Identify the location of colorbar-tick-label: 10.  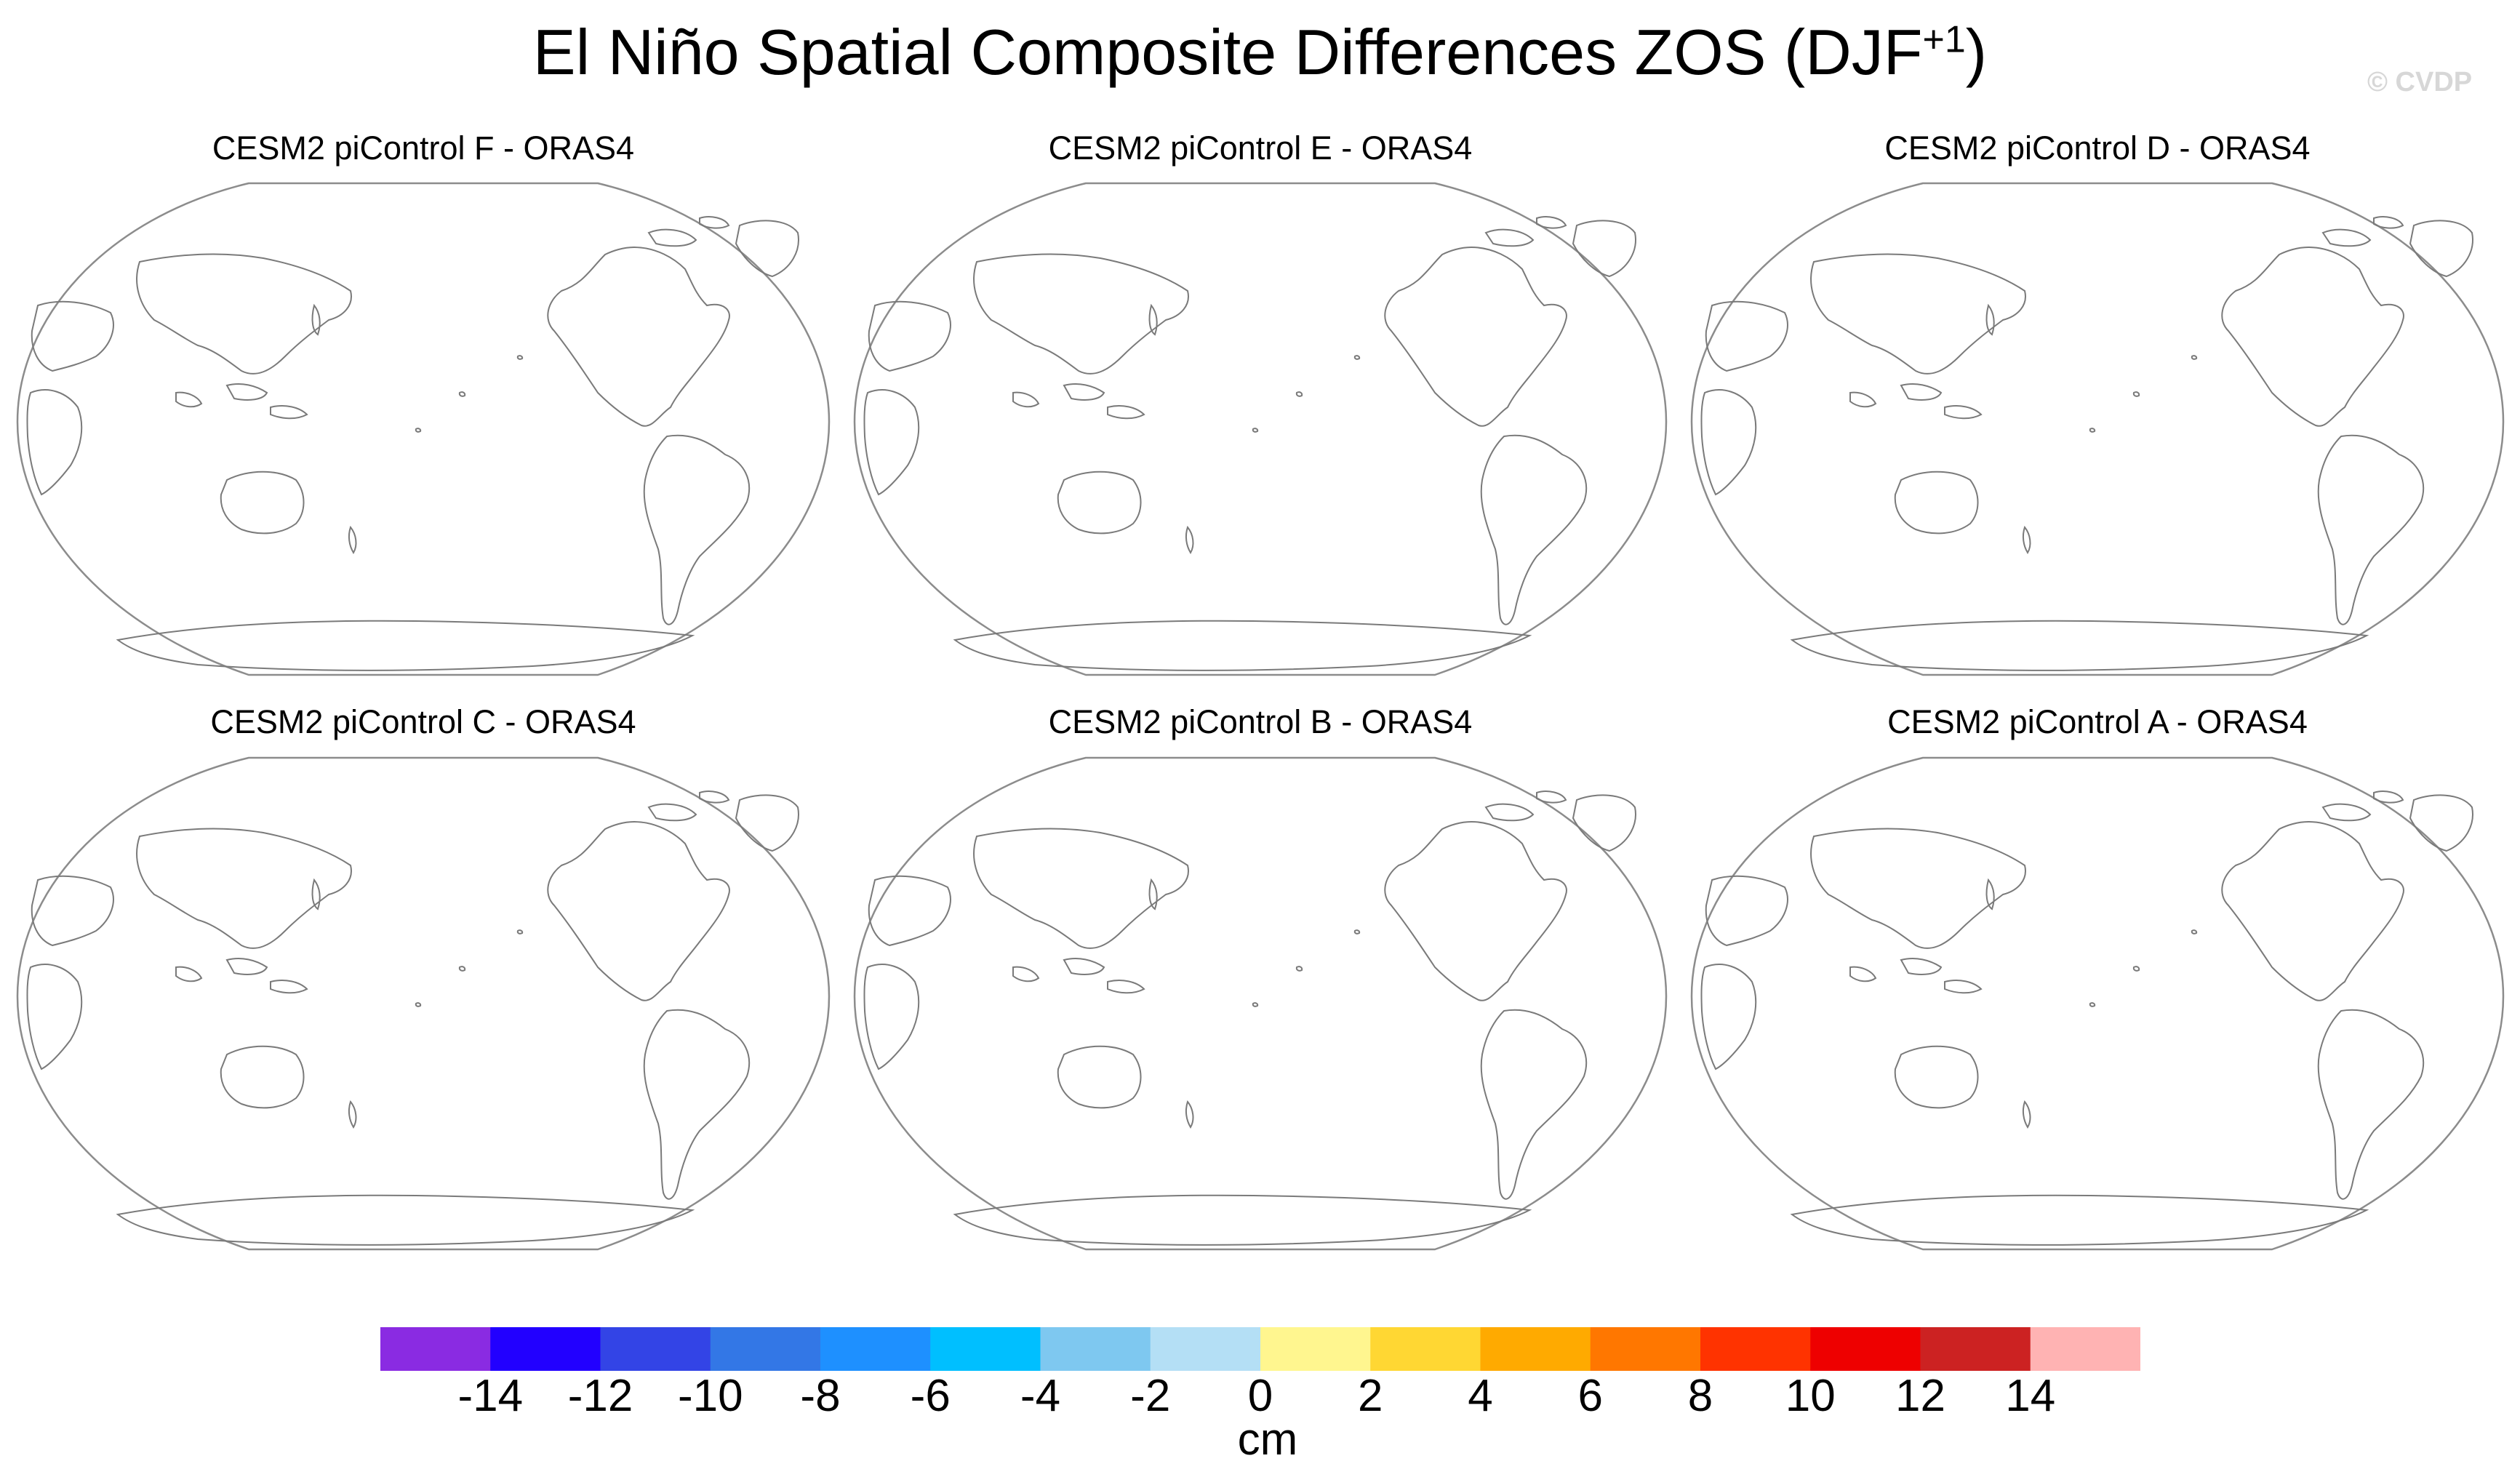
(1810, 1396).